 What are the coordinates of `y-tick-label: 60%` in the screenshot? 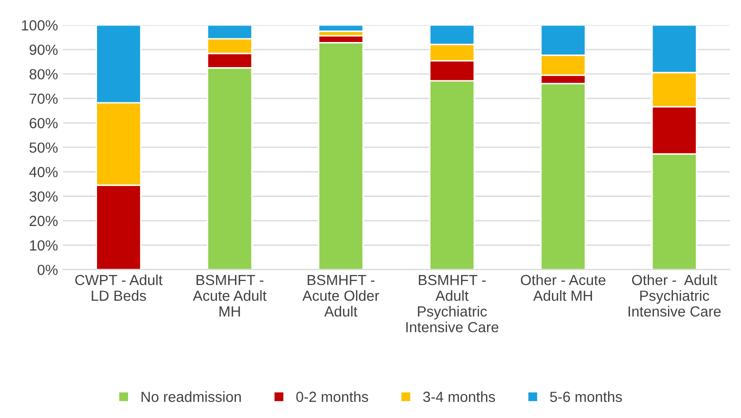 It's located at (44, 123).